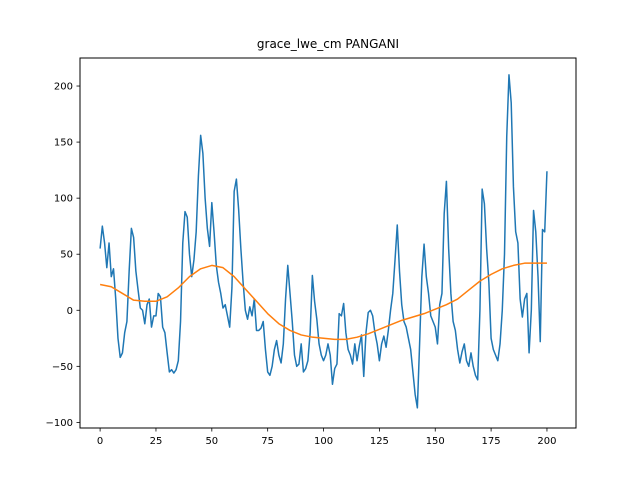 This screenshot has height=480, width=640. What do you see at coordinates (70, 311) in the screenshot?
I see `y-tick-label: 0` at bounding box center [70, 311].